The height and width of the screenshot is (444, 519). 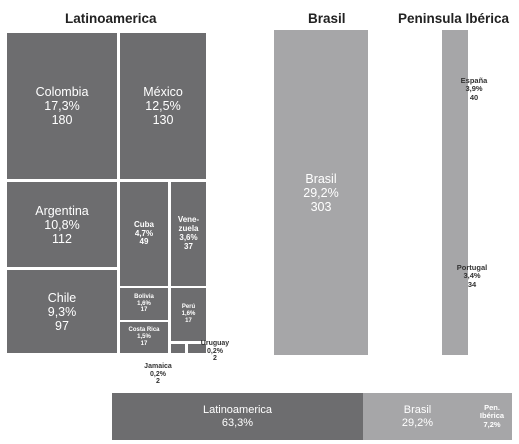 What do you see at coordinates (163, 92) in the screenshot?
I see `label-line: México` at bounding box center [163, 92].